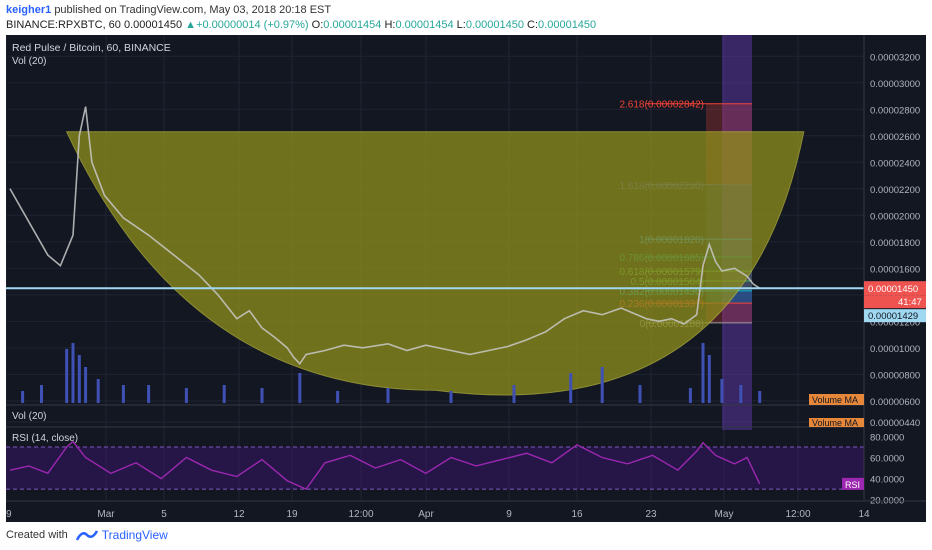 The height and width of the screenshot is (550, 932). What do you see at coordinates (895, 423) in the screenshot?
I see `price-tick-label: 0.00000440` at bounding box center [895, 423].